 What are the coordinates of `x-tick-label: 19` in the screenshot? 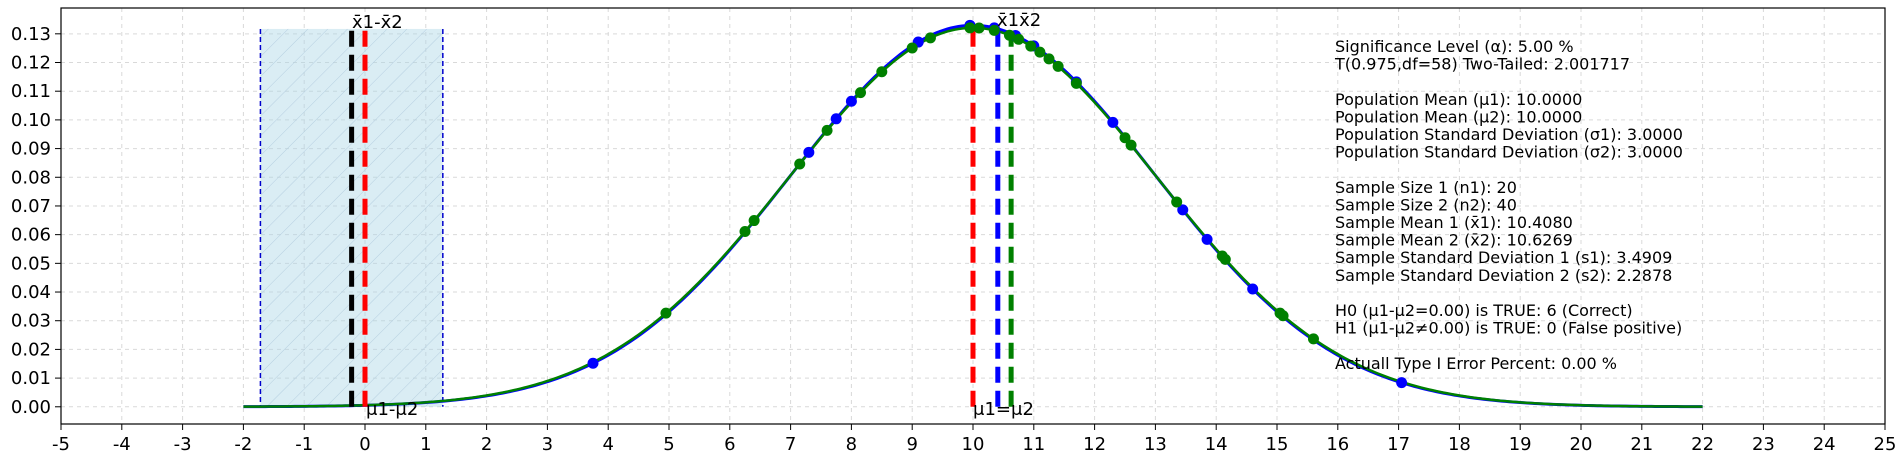 It's located at (1520, 444).